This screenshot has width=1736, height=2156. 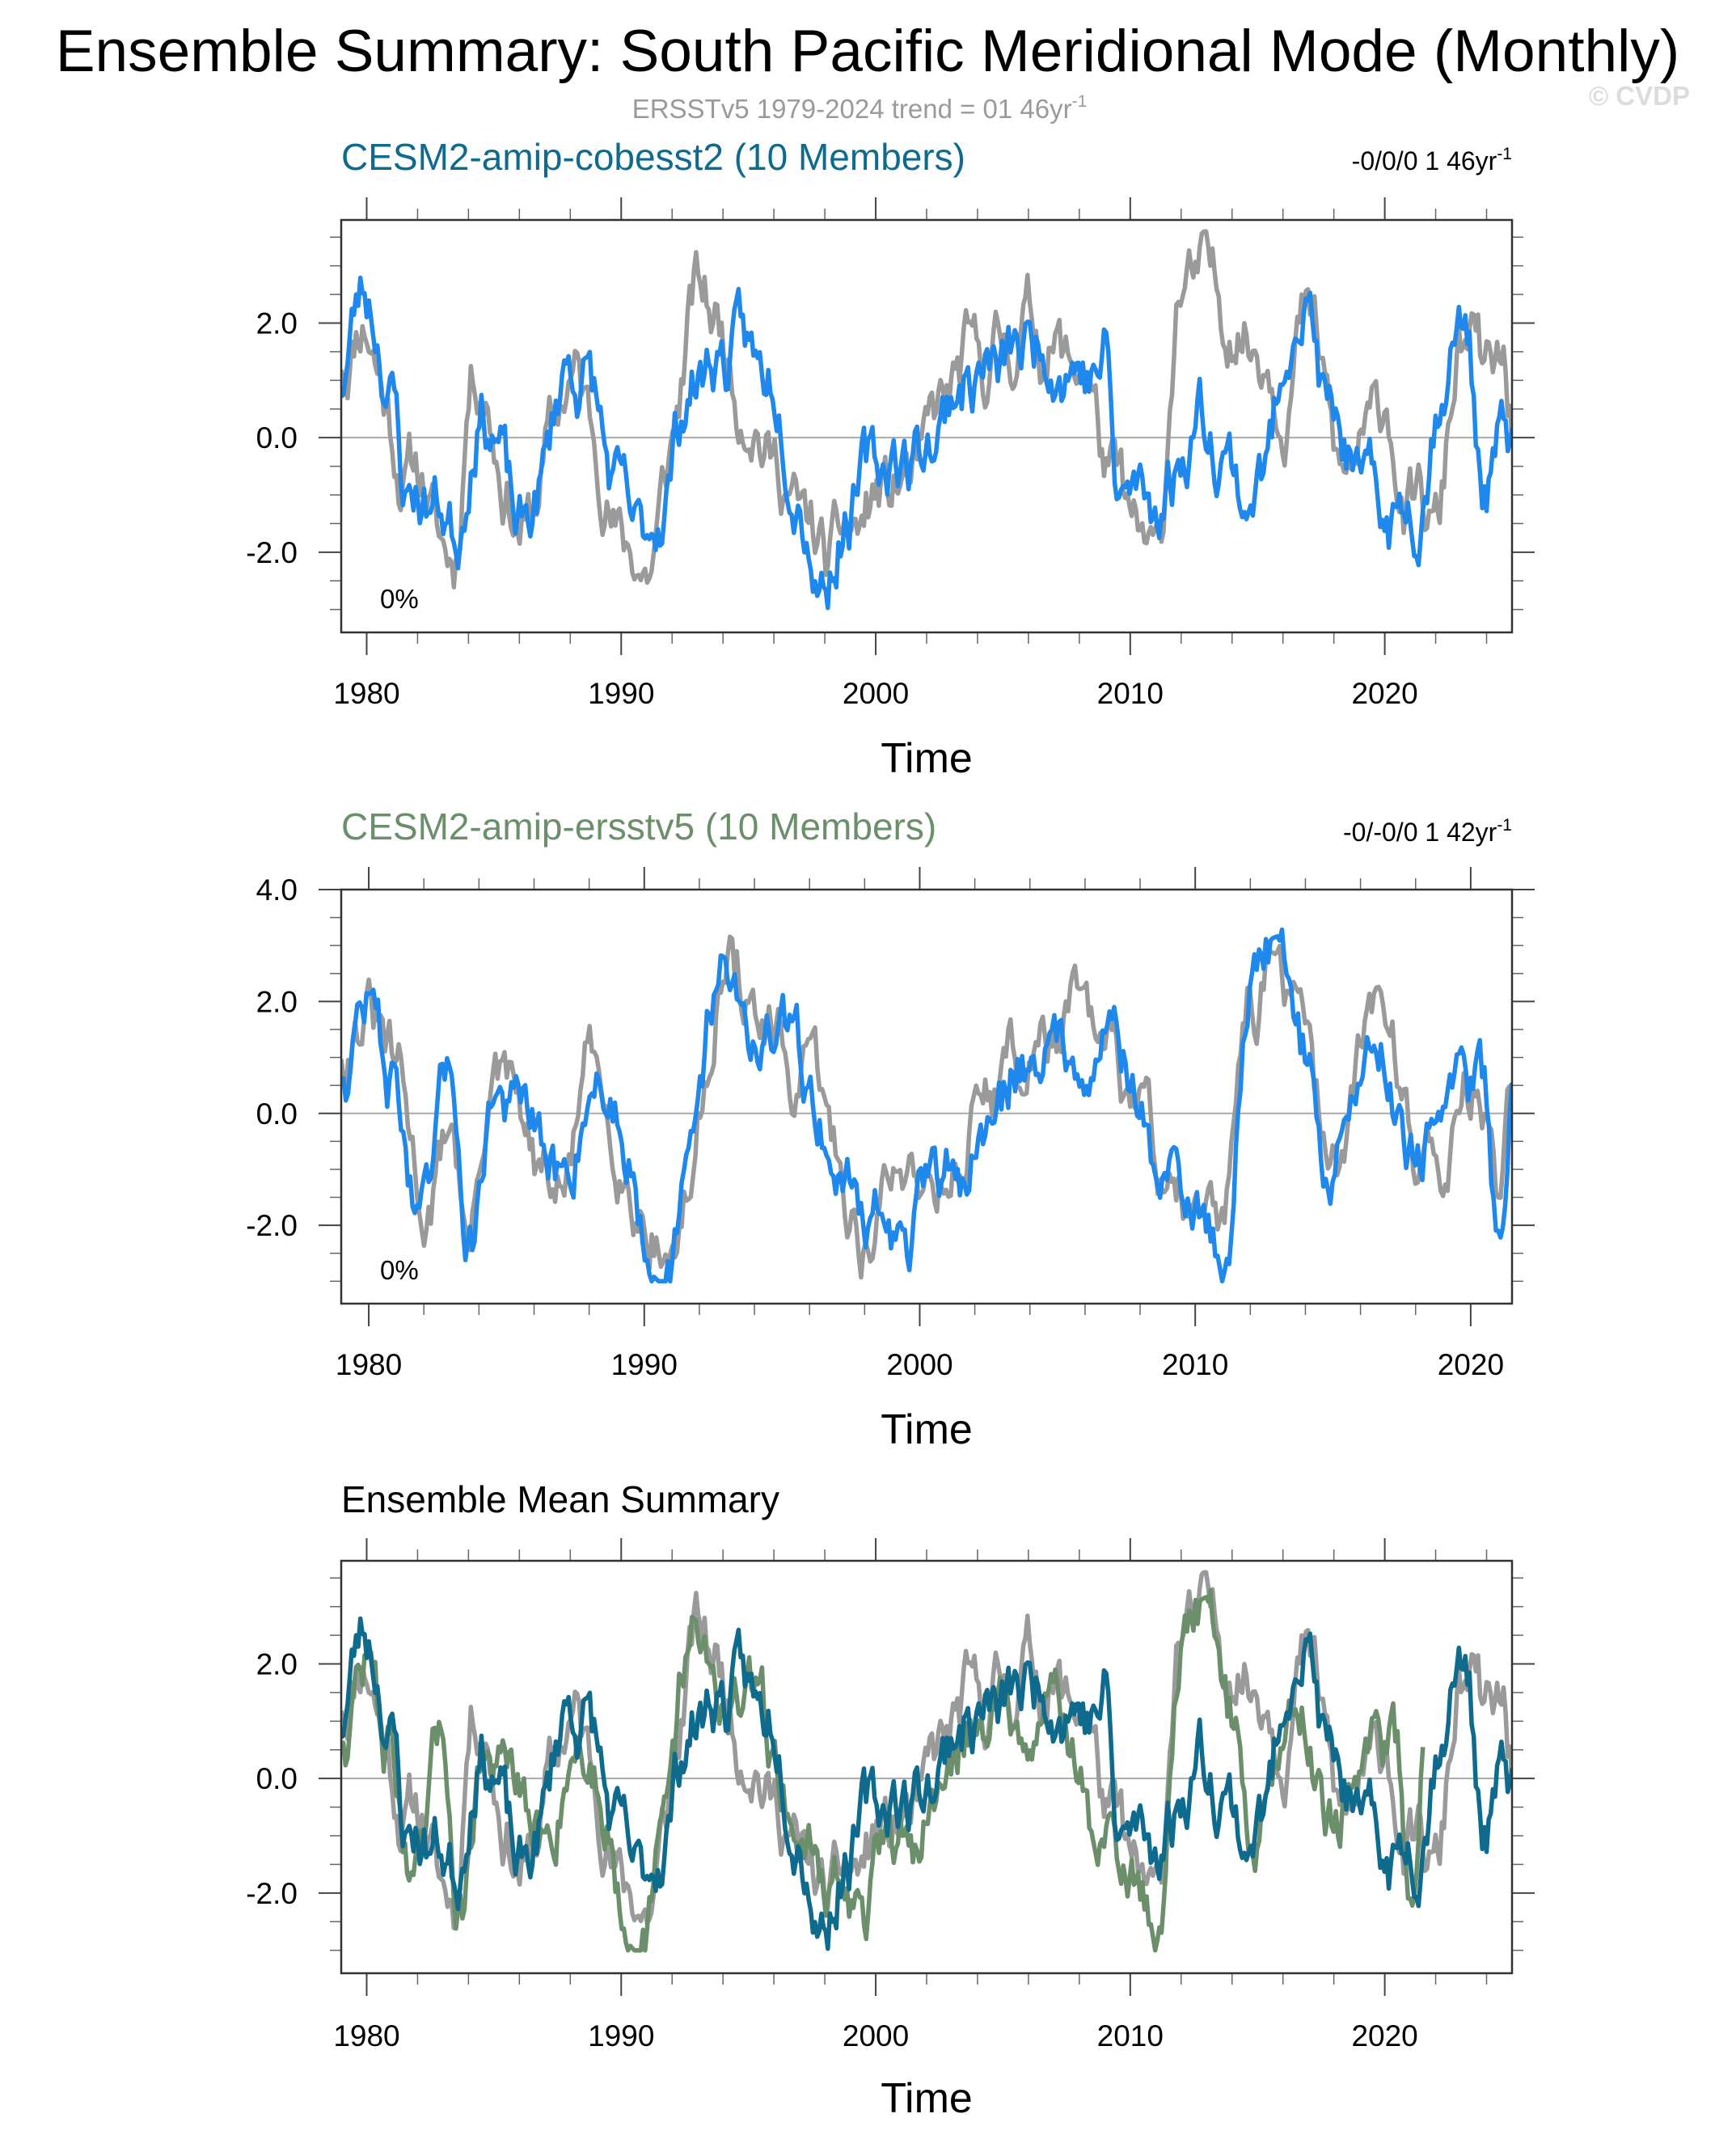 What do you see at coordinates (1080, 102) in the screenshot?
I see `figure-subtitle-sup: -1` at bounding box center [1080, 102].